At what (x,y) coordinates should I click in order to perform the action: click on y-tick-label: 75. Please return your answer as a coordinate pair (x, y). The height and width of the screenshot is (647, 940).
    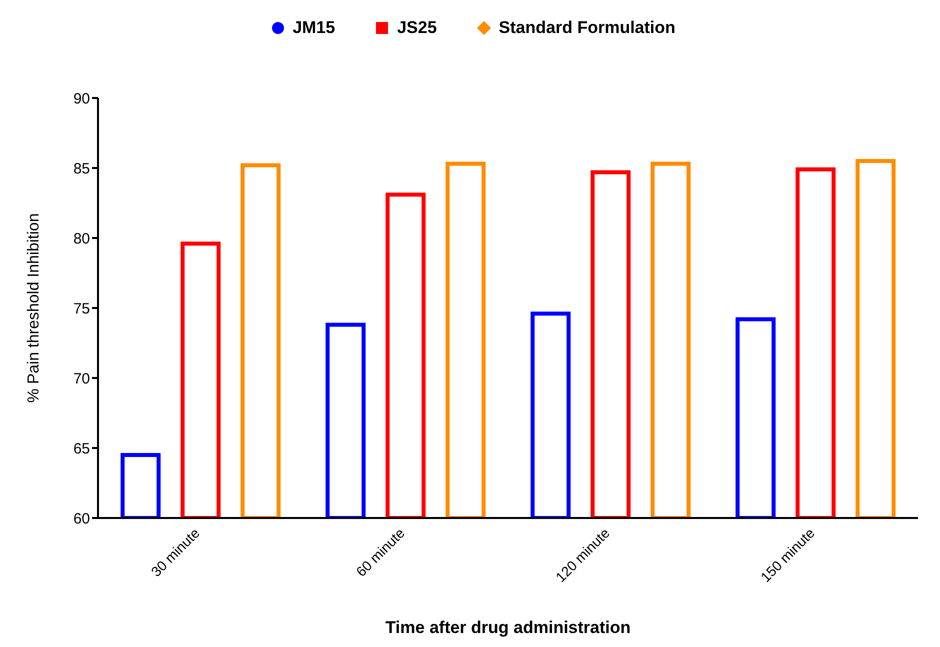
    Looking at the image, I should click on (81, 309).